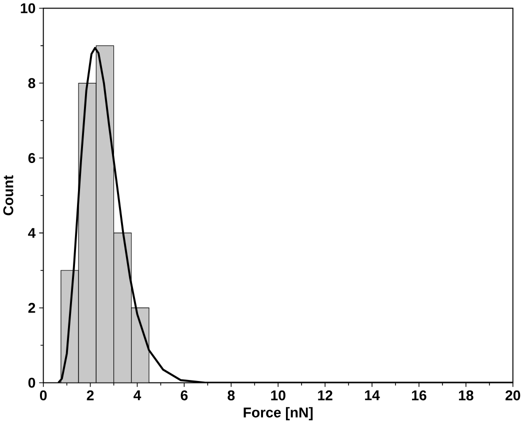 The height and width of the screenshot is (424, 524). I want to click on x-tick-label: 6, so click(184, 395).